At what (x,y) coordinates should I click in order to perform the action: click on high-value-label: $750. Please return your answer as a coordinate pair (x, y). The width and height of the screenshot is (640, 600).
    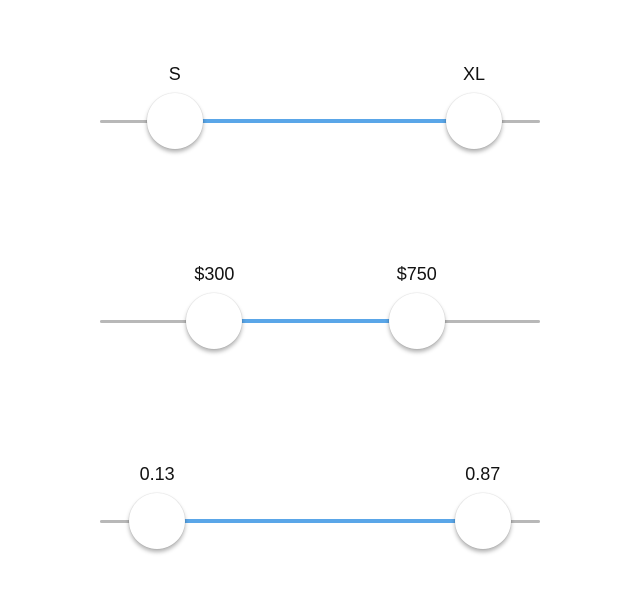
    Looking at the image, I should click on (416, 274).